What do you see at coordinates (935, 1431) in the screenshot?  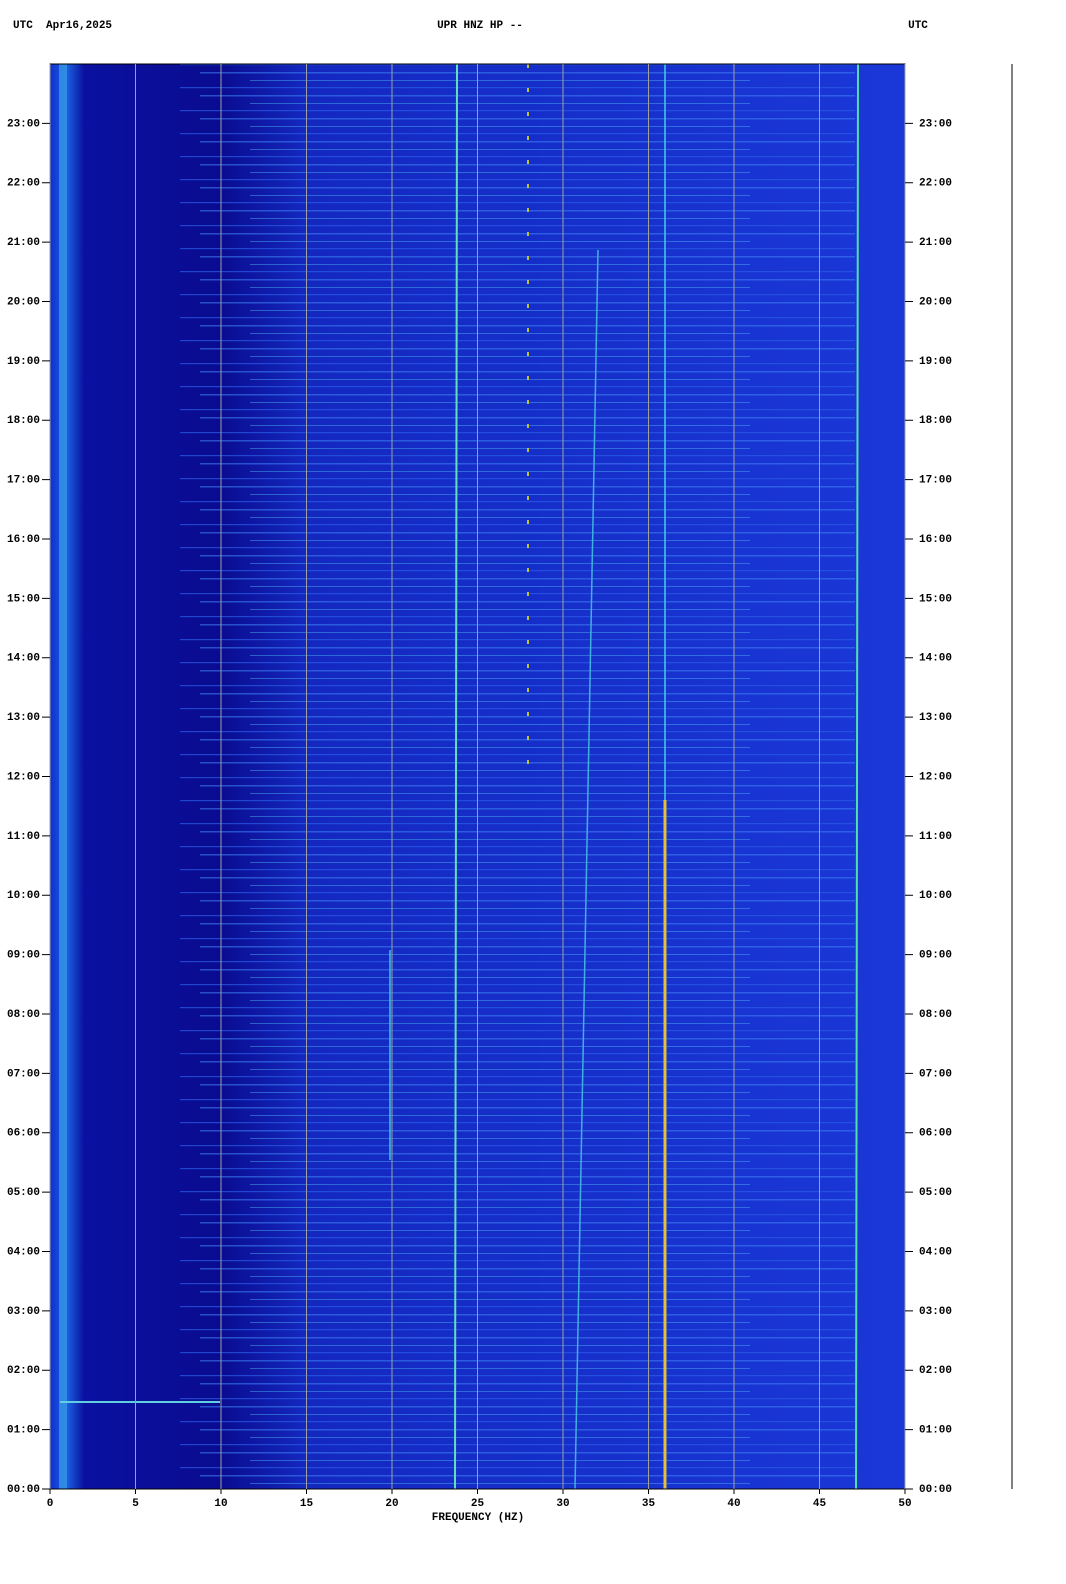 I see `y-tick-label-right: 01:00` at bounding box center [935, 1431].